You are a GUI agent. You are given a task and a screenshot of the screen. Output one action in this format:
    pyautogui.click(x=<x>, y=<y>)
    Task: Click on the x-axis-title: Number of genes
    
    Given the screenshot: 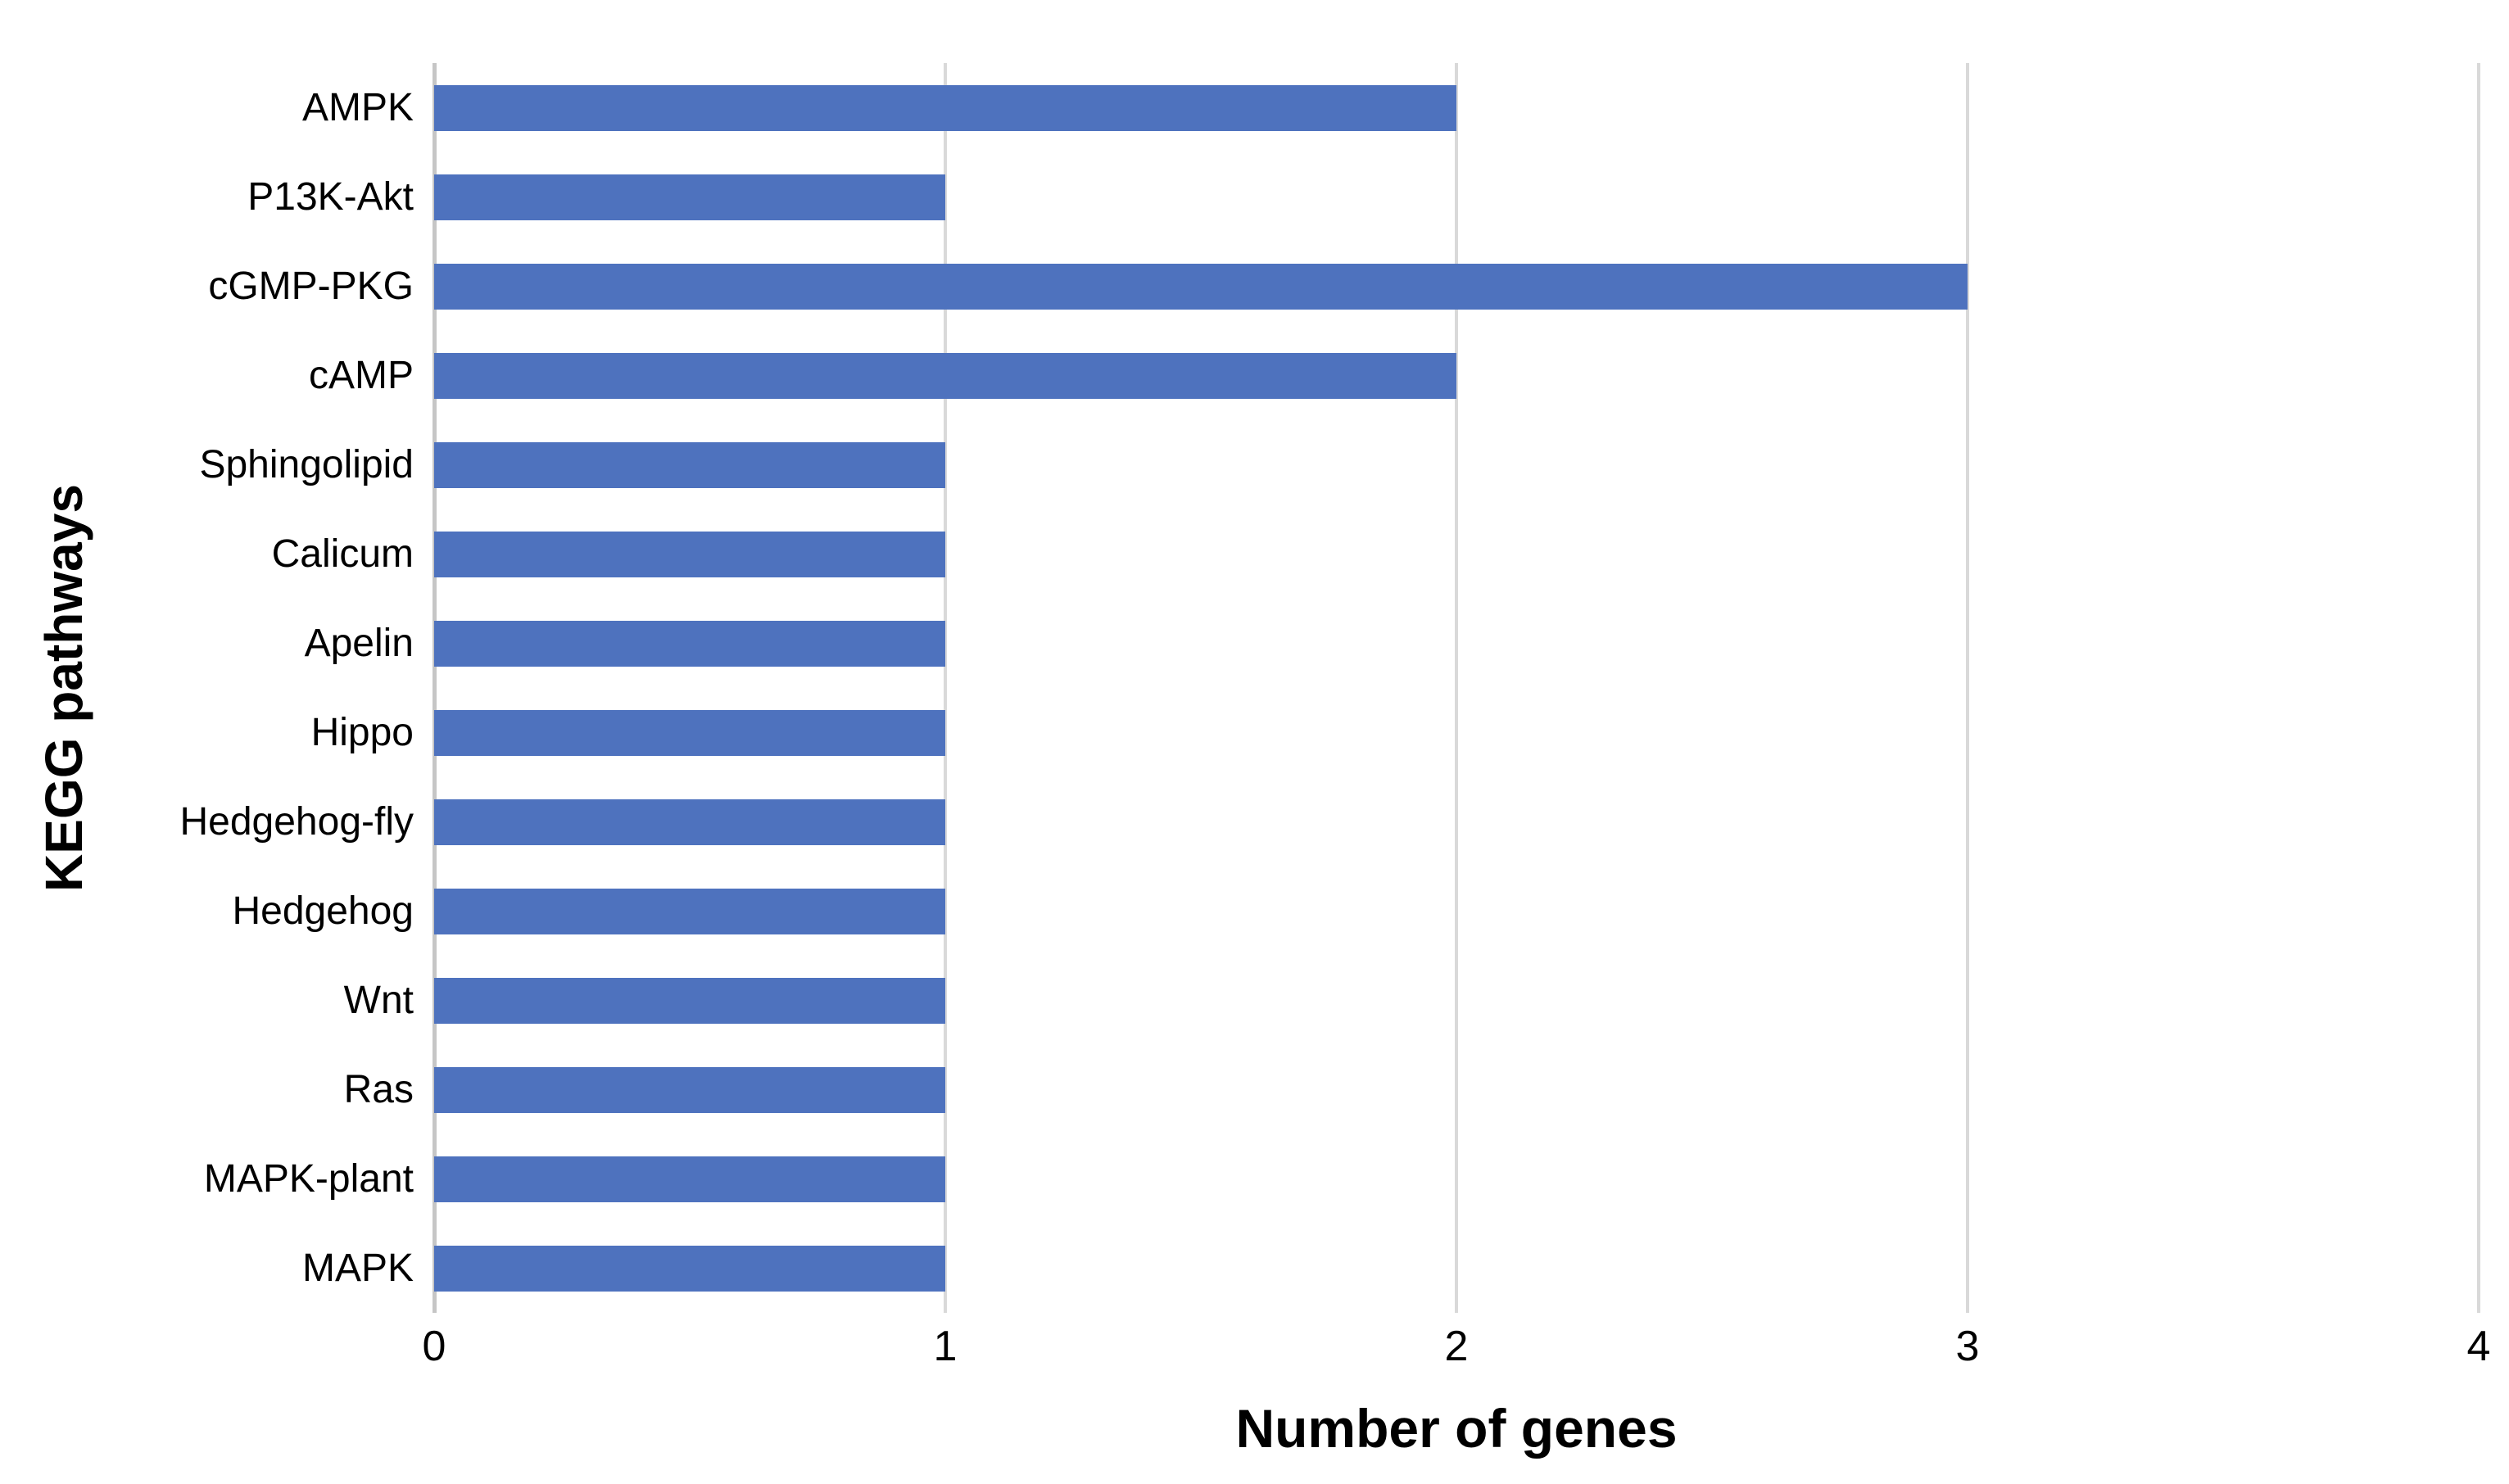 What is the action you would take?
    pyautogui.click(x=1456, y=1428)
    